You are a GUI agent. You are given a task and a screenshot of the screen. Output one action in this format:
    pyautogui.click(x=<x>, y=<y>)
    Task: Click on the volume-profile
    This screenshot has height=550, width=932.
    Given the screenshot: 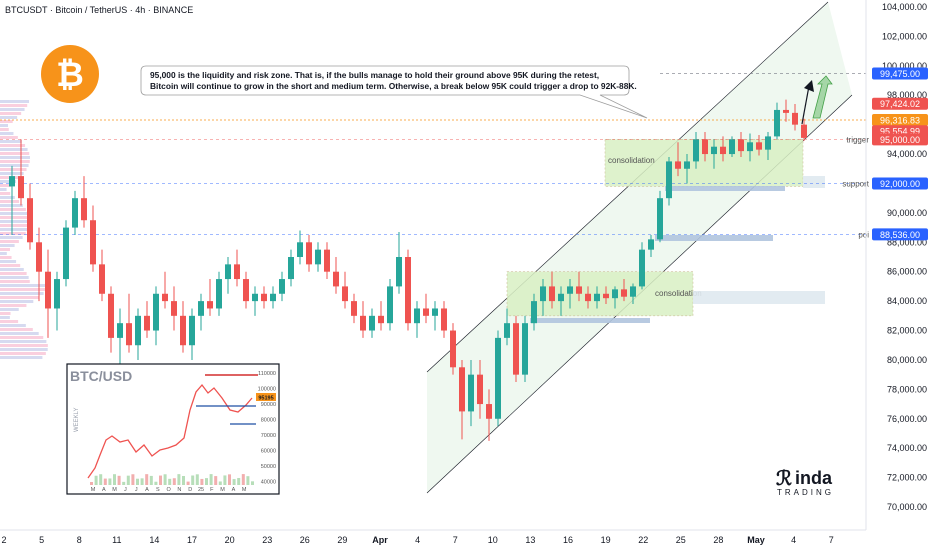 What is the action you would take?
    pyautogui.click(x=24, y=229)
    